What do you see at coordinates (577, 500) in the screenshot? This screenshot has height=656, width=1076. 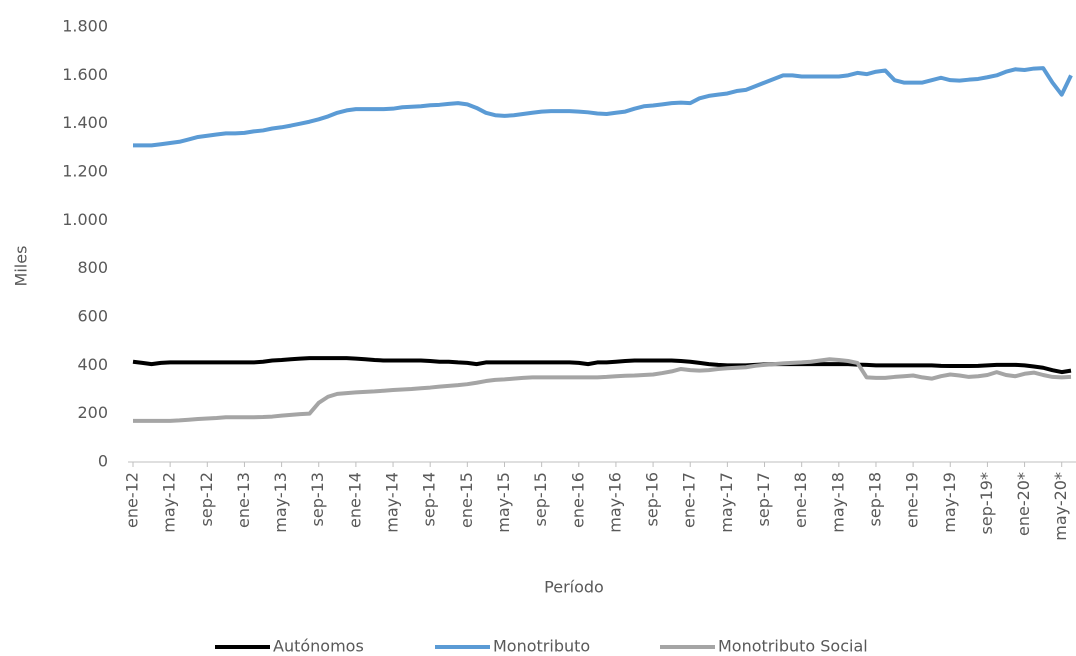 I see `x-tick-label: ene-16` at bounding box center [577, 500].